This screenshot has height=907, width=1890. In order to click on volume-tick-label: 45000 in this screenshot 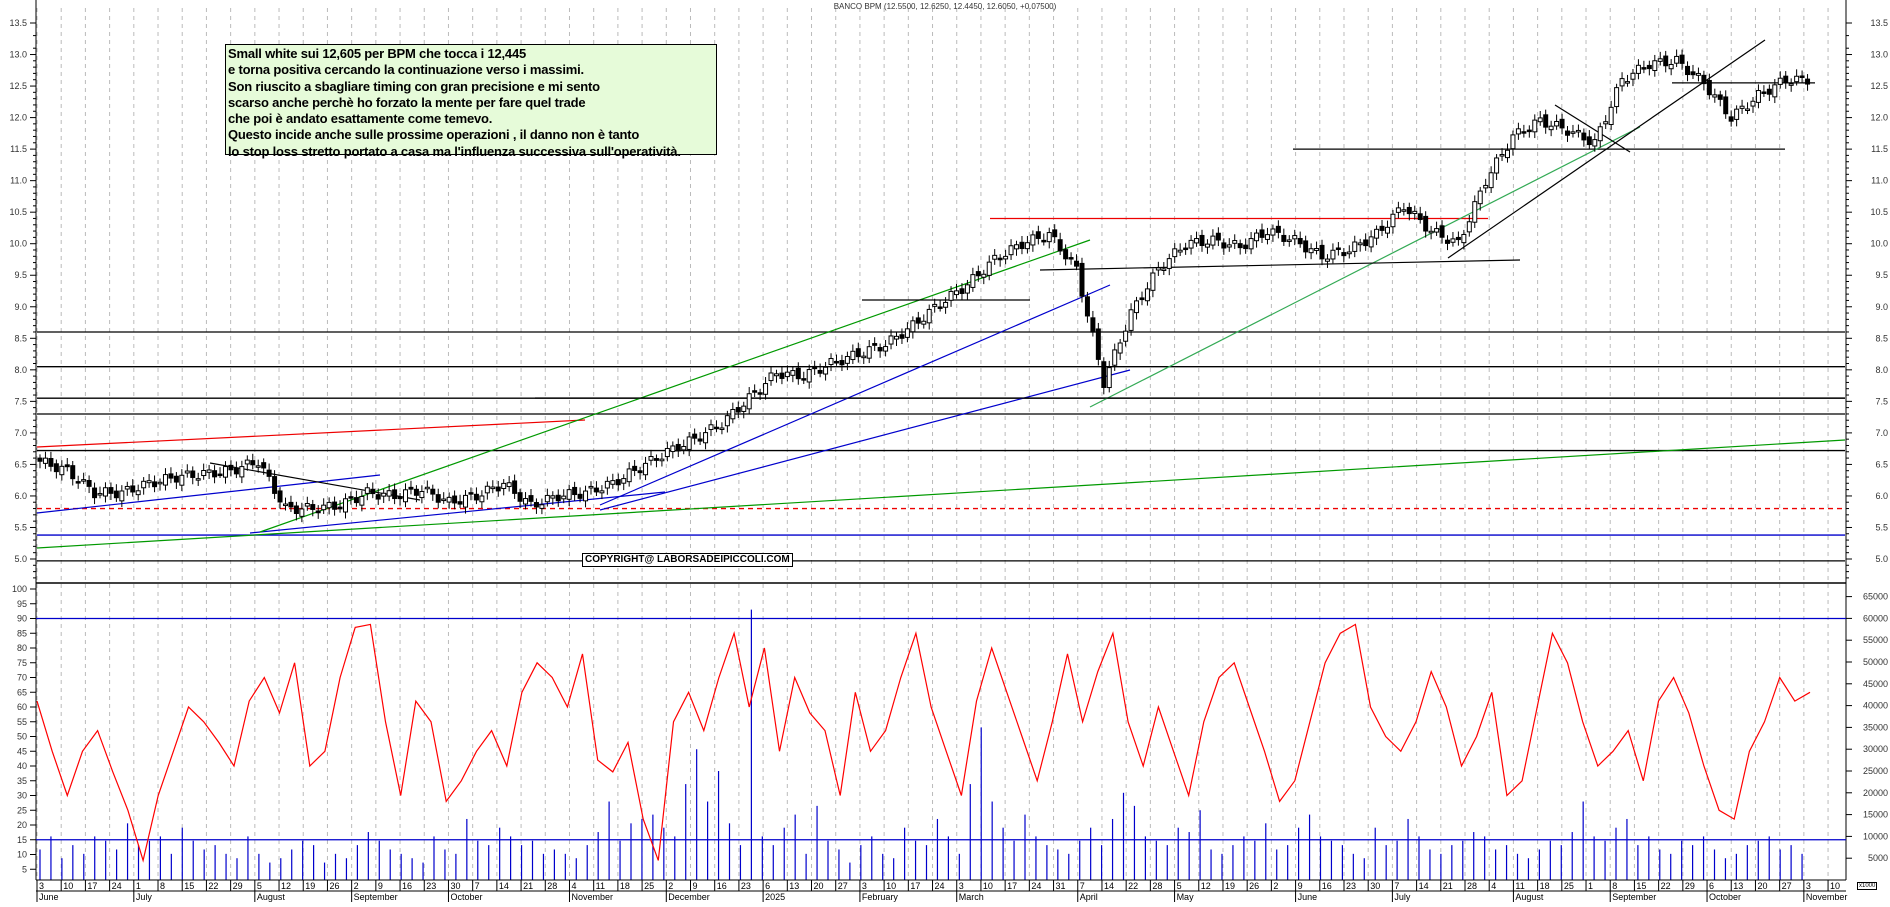, I will do `click(1875, 684)`.